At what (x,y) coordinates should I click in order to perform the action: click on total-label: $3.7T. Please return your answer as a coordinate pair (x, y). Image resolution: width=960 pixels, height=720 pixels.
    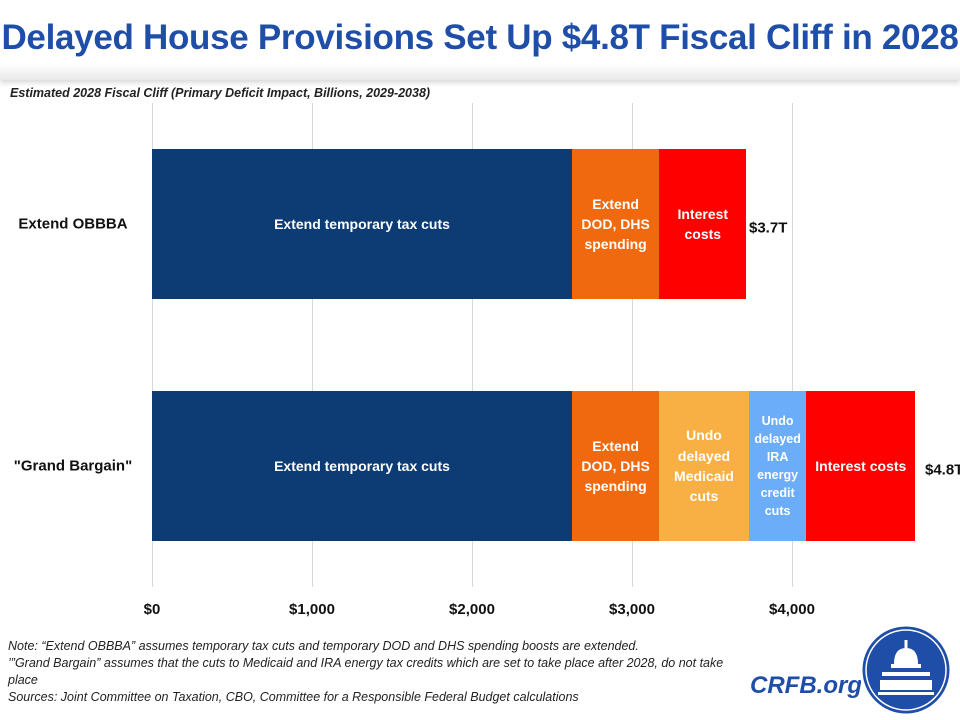
    Looking at the image, I should click on (768, 228).